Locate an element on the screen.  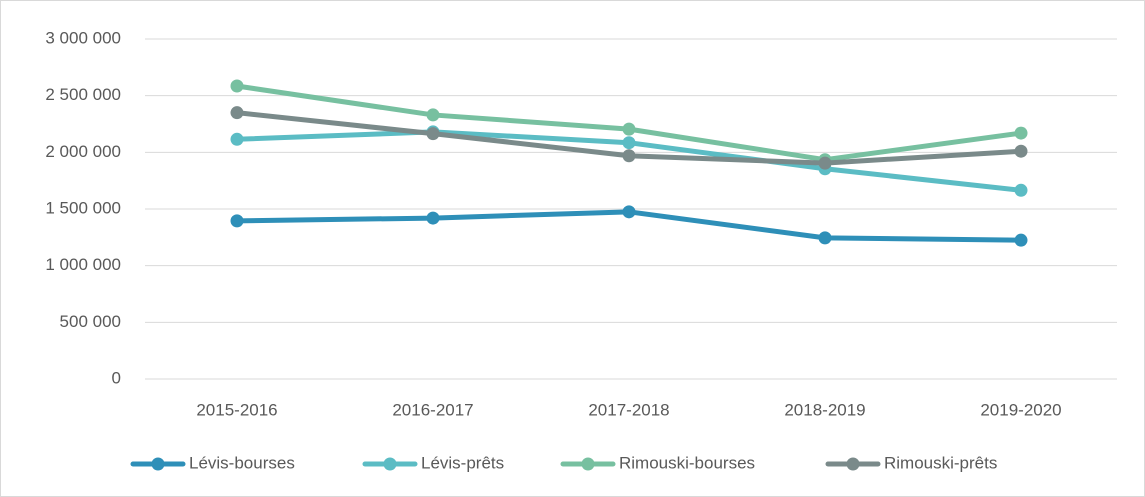
legend-label: Lévis-prêts is located at coordinates (462, 462).